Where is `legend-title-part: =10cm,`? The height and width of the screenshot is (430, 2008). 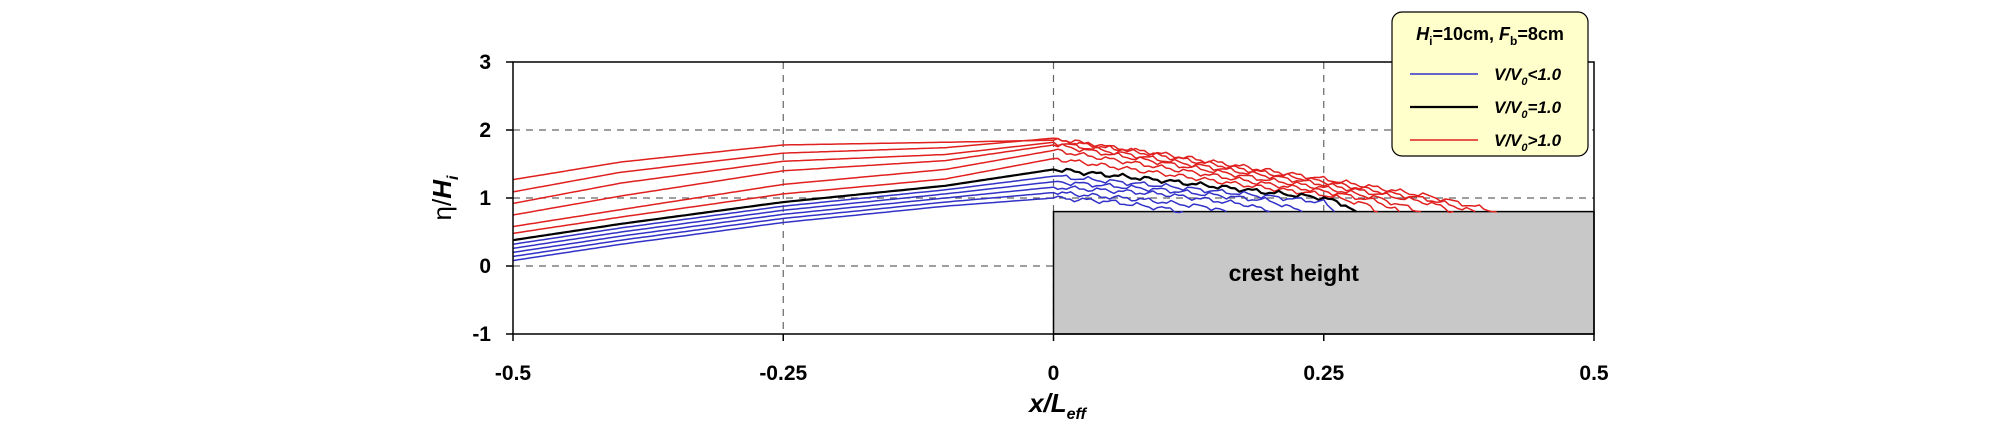 legend-title-part: =10cm, is located at coordinates (1465, 34).